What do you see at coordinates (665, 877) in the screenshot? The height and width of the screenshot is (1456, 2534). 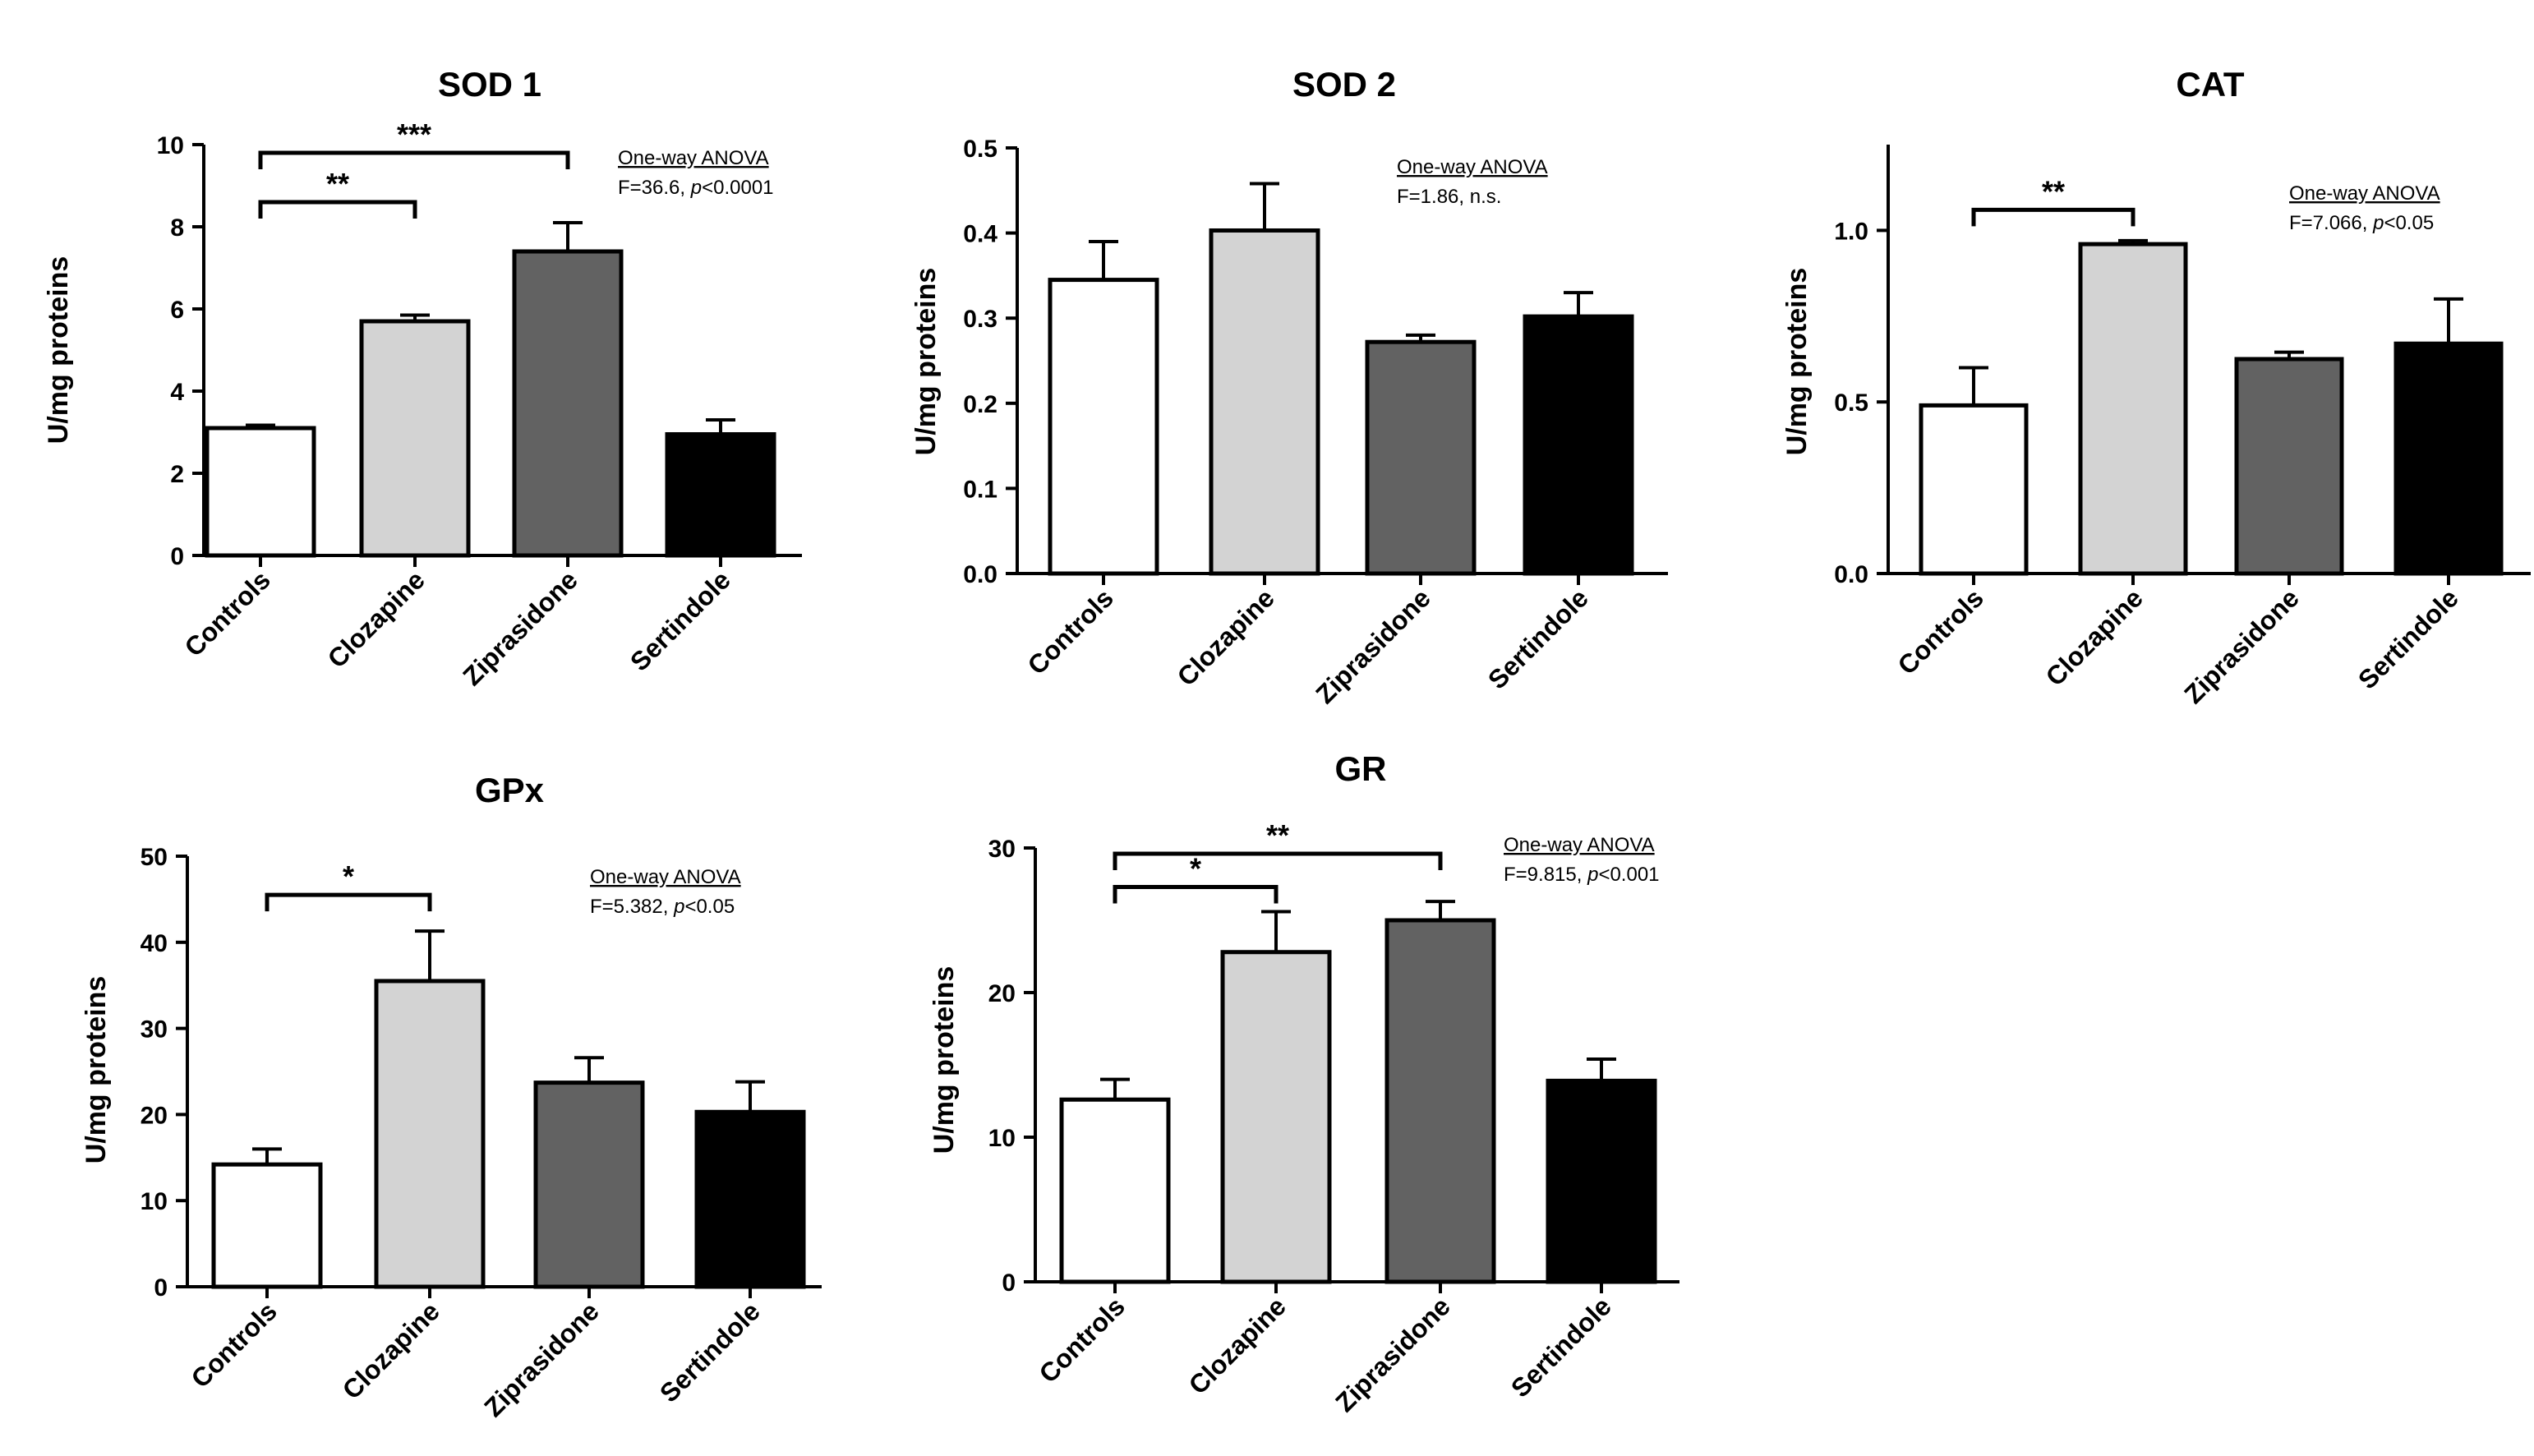 I see `gpx-anova-title: One-way ANOVA` at bounding box center [665, 877].